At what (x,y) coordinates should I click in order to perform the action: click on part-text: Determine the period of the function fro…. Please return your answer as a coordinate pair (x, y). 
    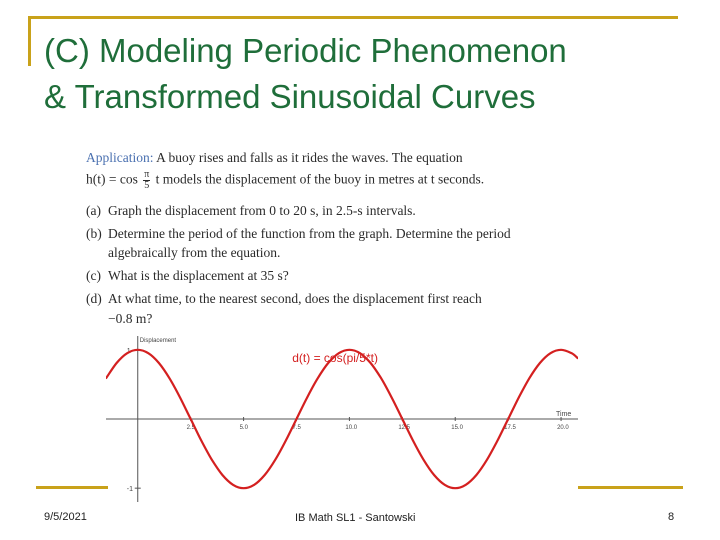
    Looking at the image, I should click on (309, 233).